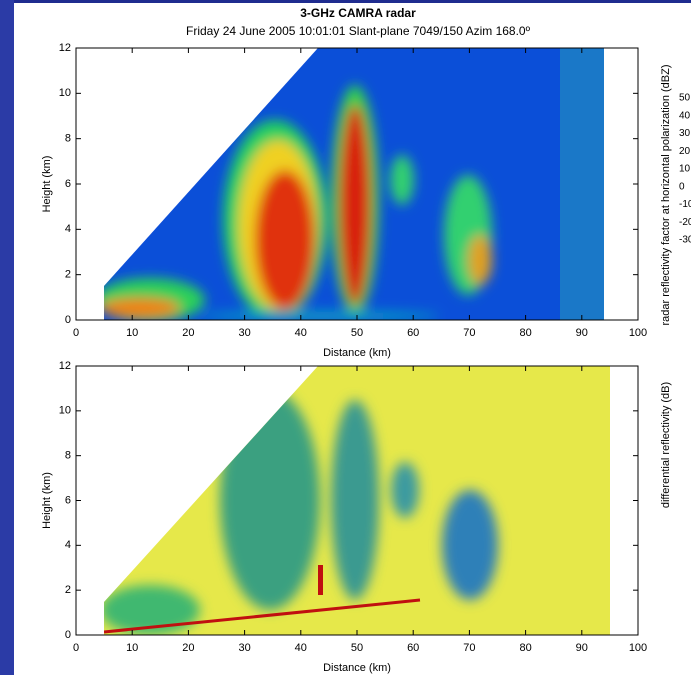 Image resolution: width=691 pixels, height=675 pixels. I want to click on colorbar-tick-label: 50, so click(685, 98).